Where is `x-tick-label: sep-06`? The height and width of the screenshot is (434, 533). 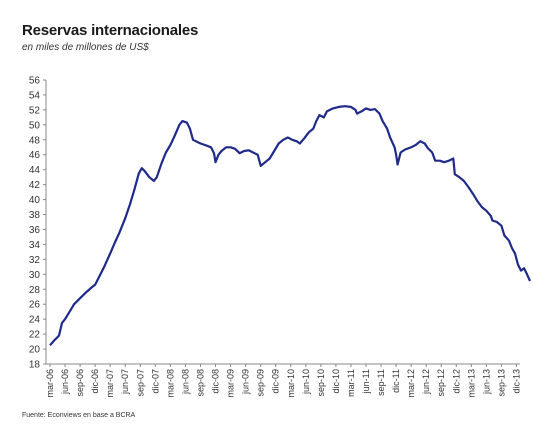 x-tick-label: sep-06 is located at coordinates (80, 383).